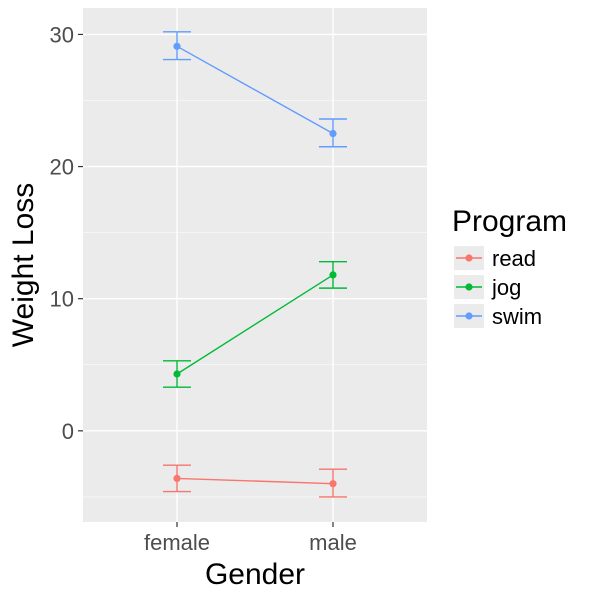 Image resolution: width=600 pixels, height=600 pixels. Describe the element at coordinates (250, 538) in the screenshot. I see `x-axis: female male` at that location.